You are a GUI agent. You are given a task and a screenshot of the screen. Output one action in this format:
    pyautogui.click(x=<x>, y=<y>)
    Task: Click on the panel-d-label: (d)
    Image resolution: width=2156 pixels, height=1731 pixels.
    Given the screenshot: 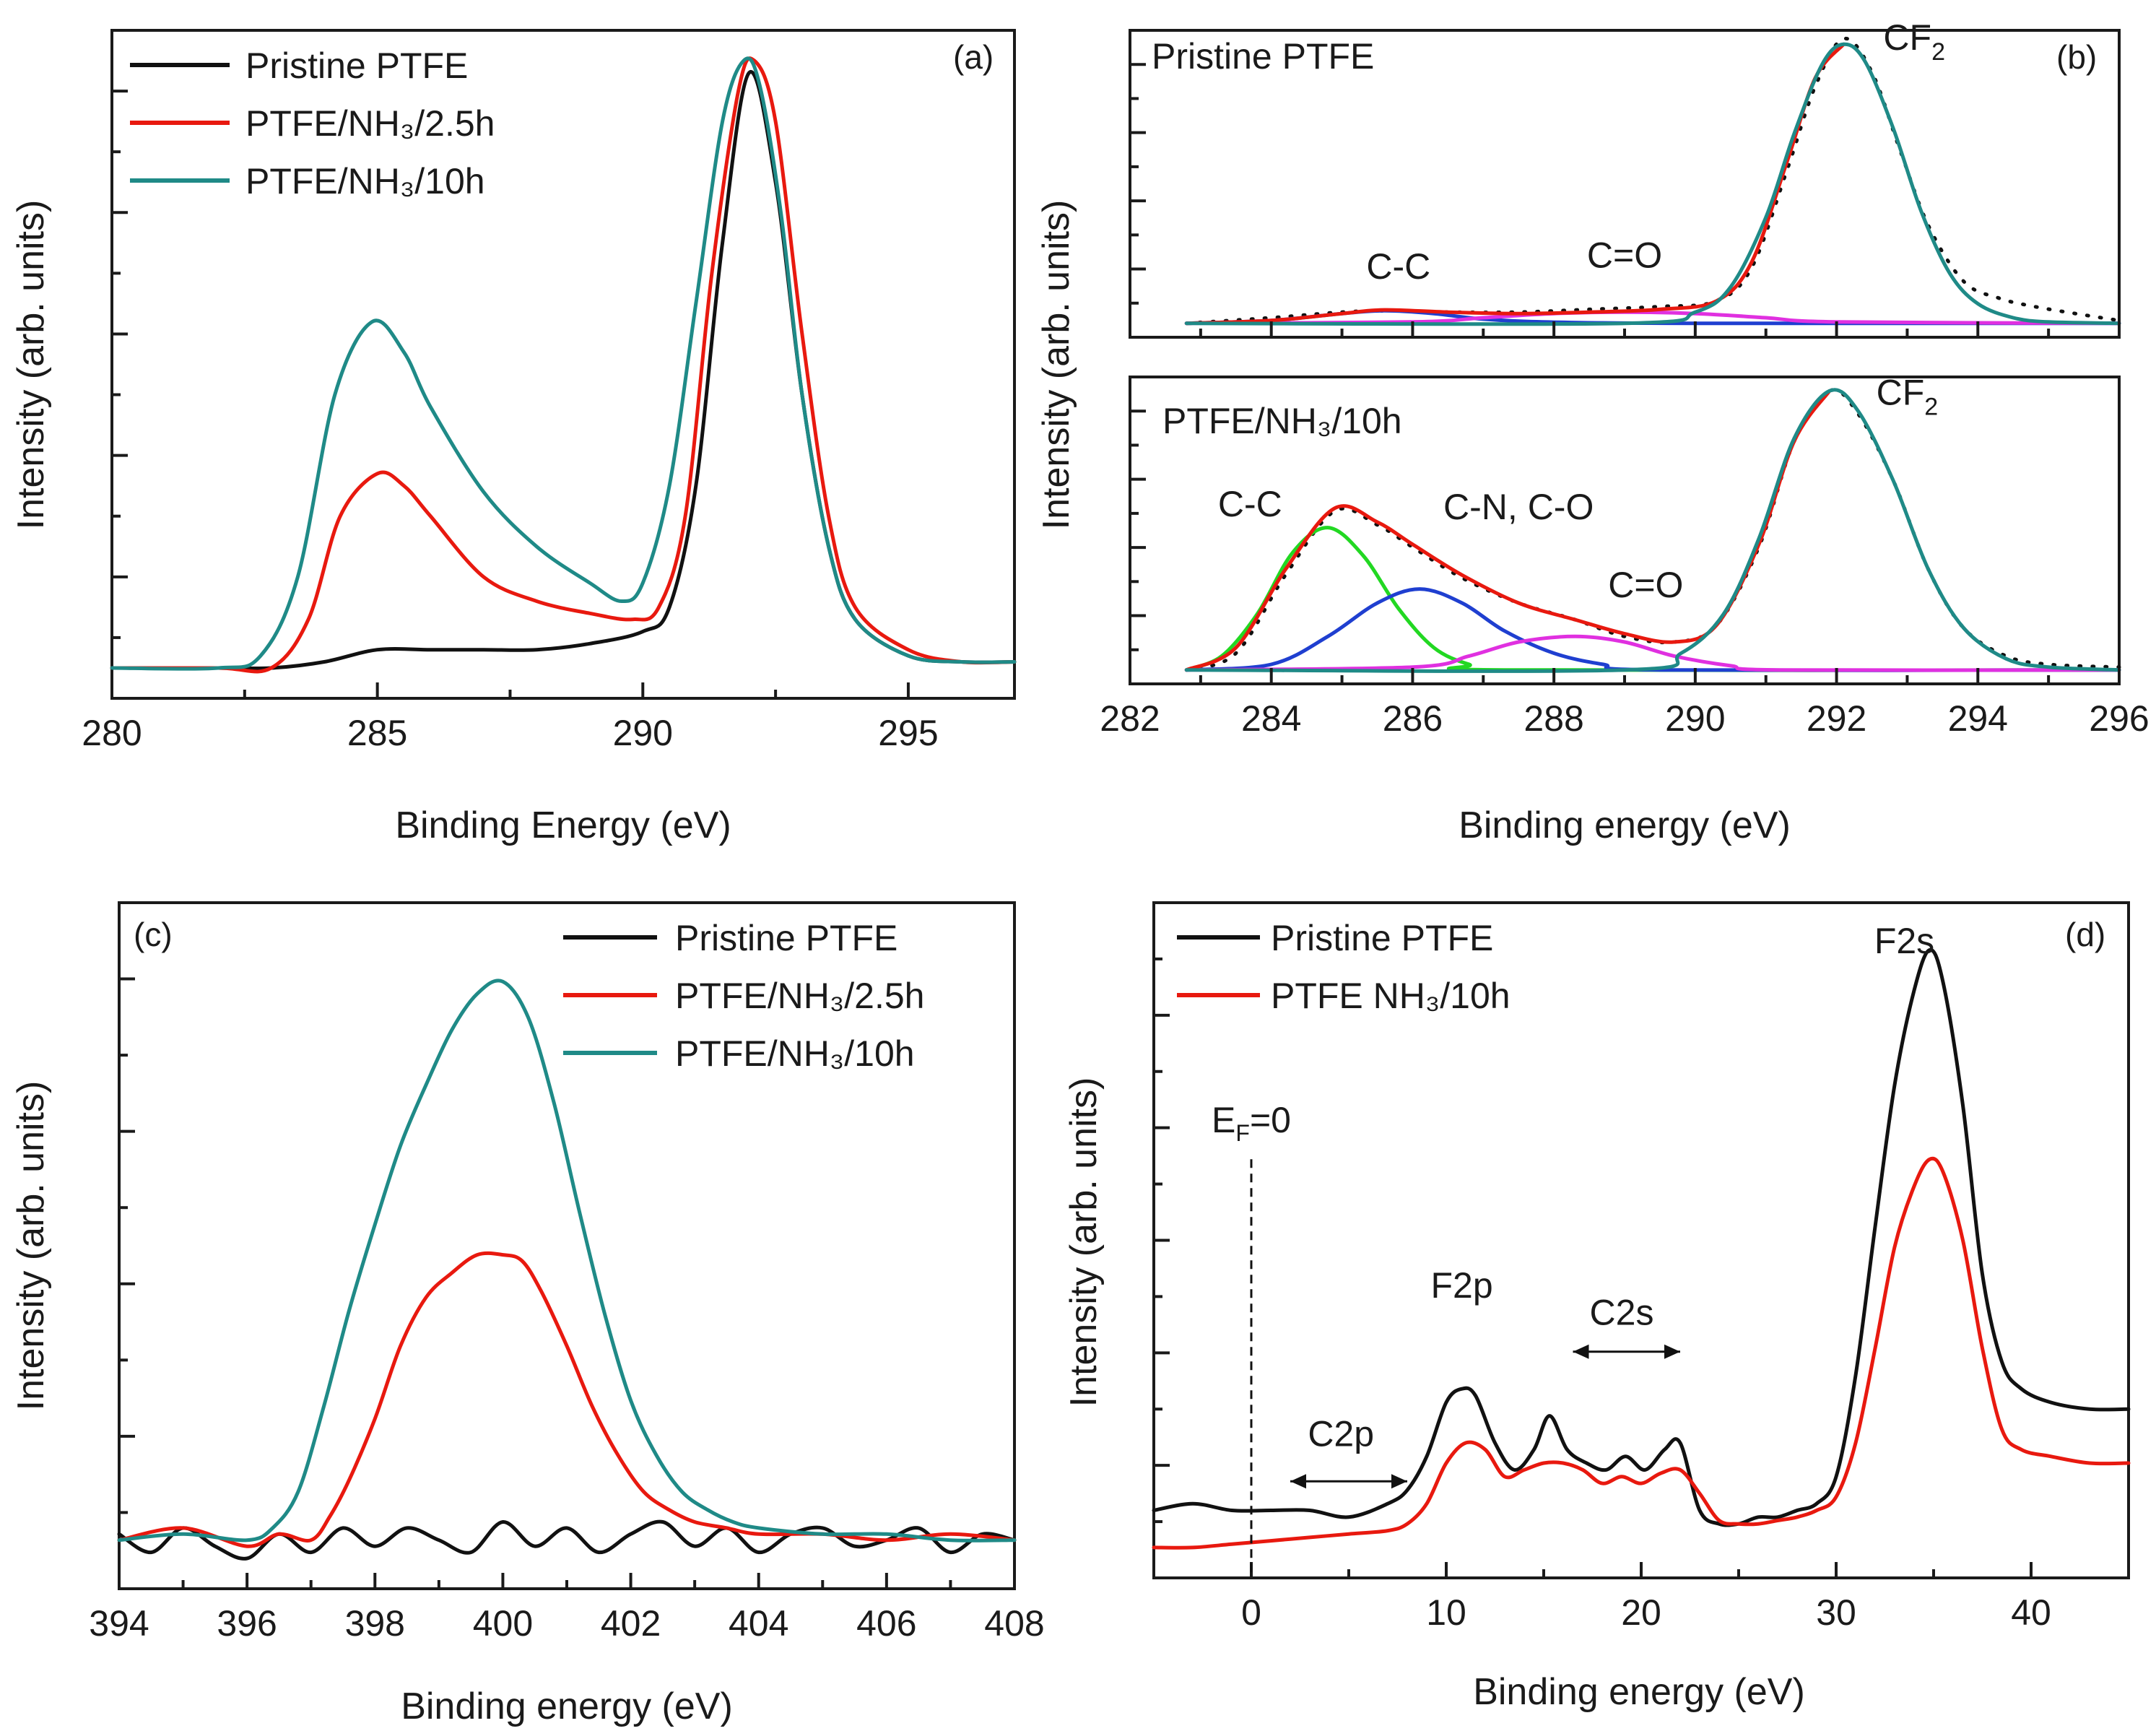 What is the action you would take?
    pyautogui.click(x=2085, y=934)
    